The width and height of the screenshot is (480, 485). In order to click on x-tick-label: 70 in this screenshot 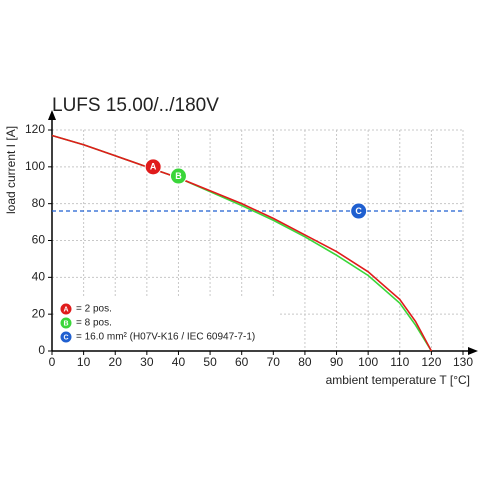, I will do `click(274, 362)`.